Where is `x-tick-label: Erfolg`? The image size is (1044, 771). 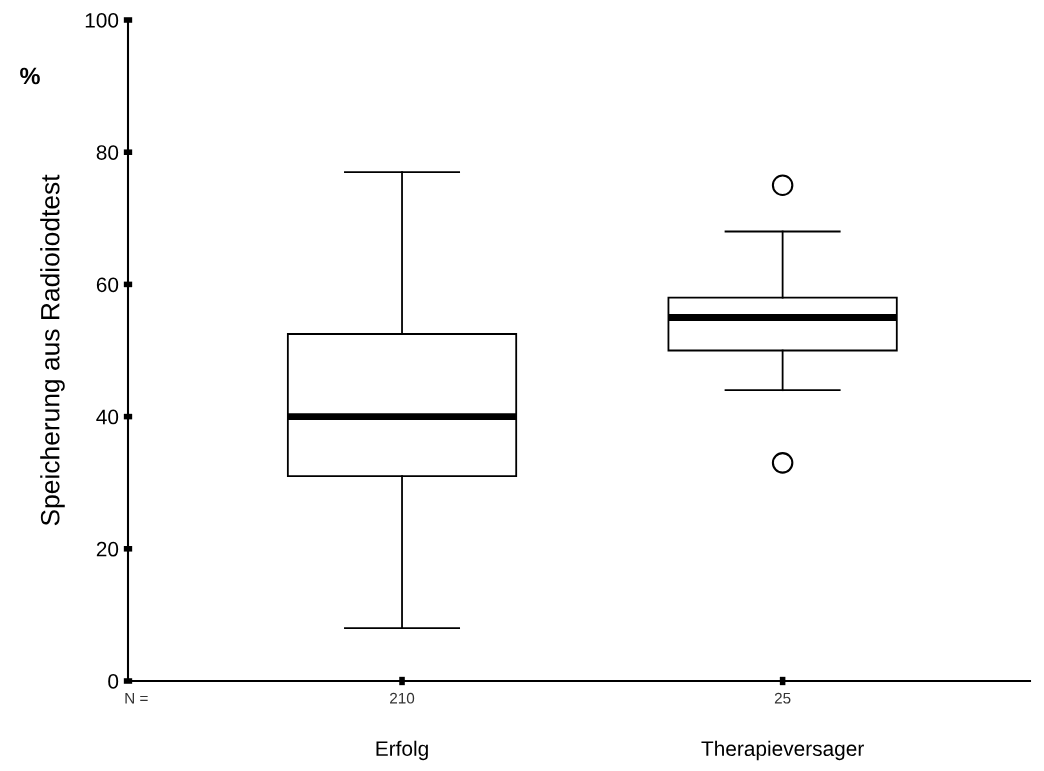 x-tick-label: Erfolg is located at coordinates (402, 750).